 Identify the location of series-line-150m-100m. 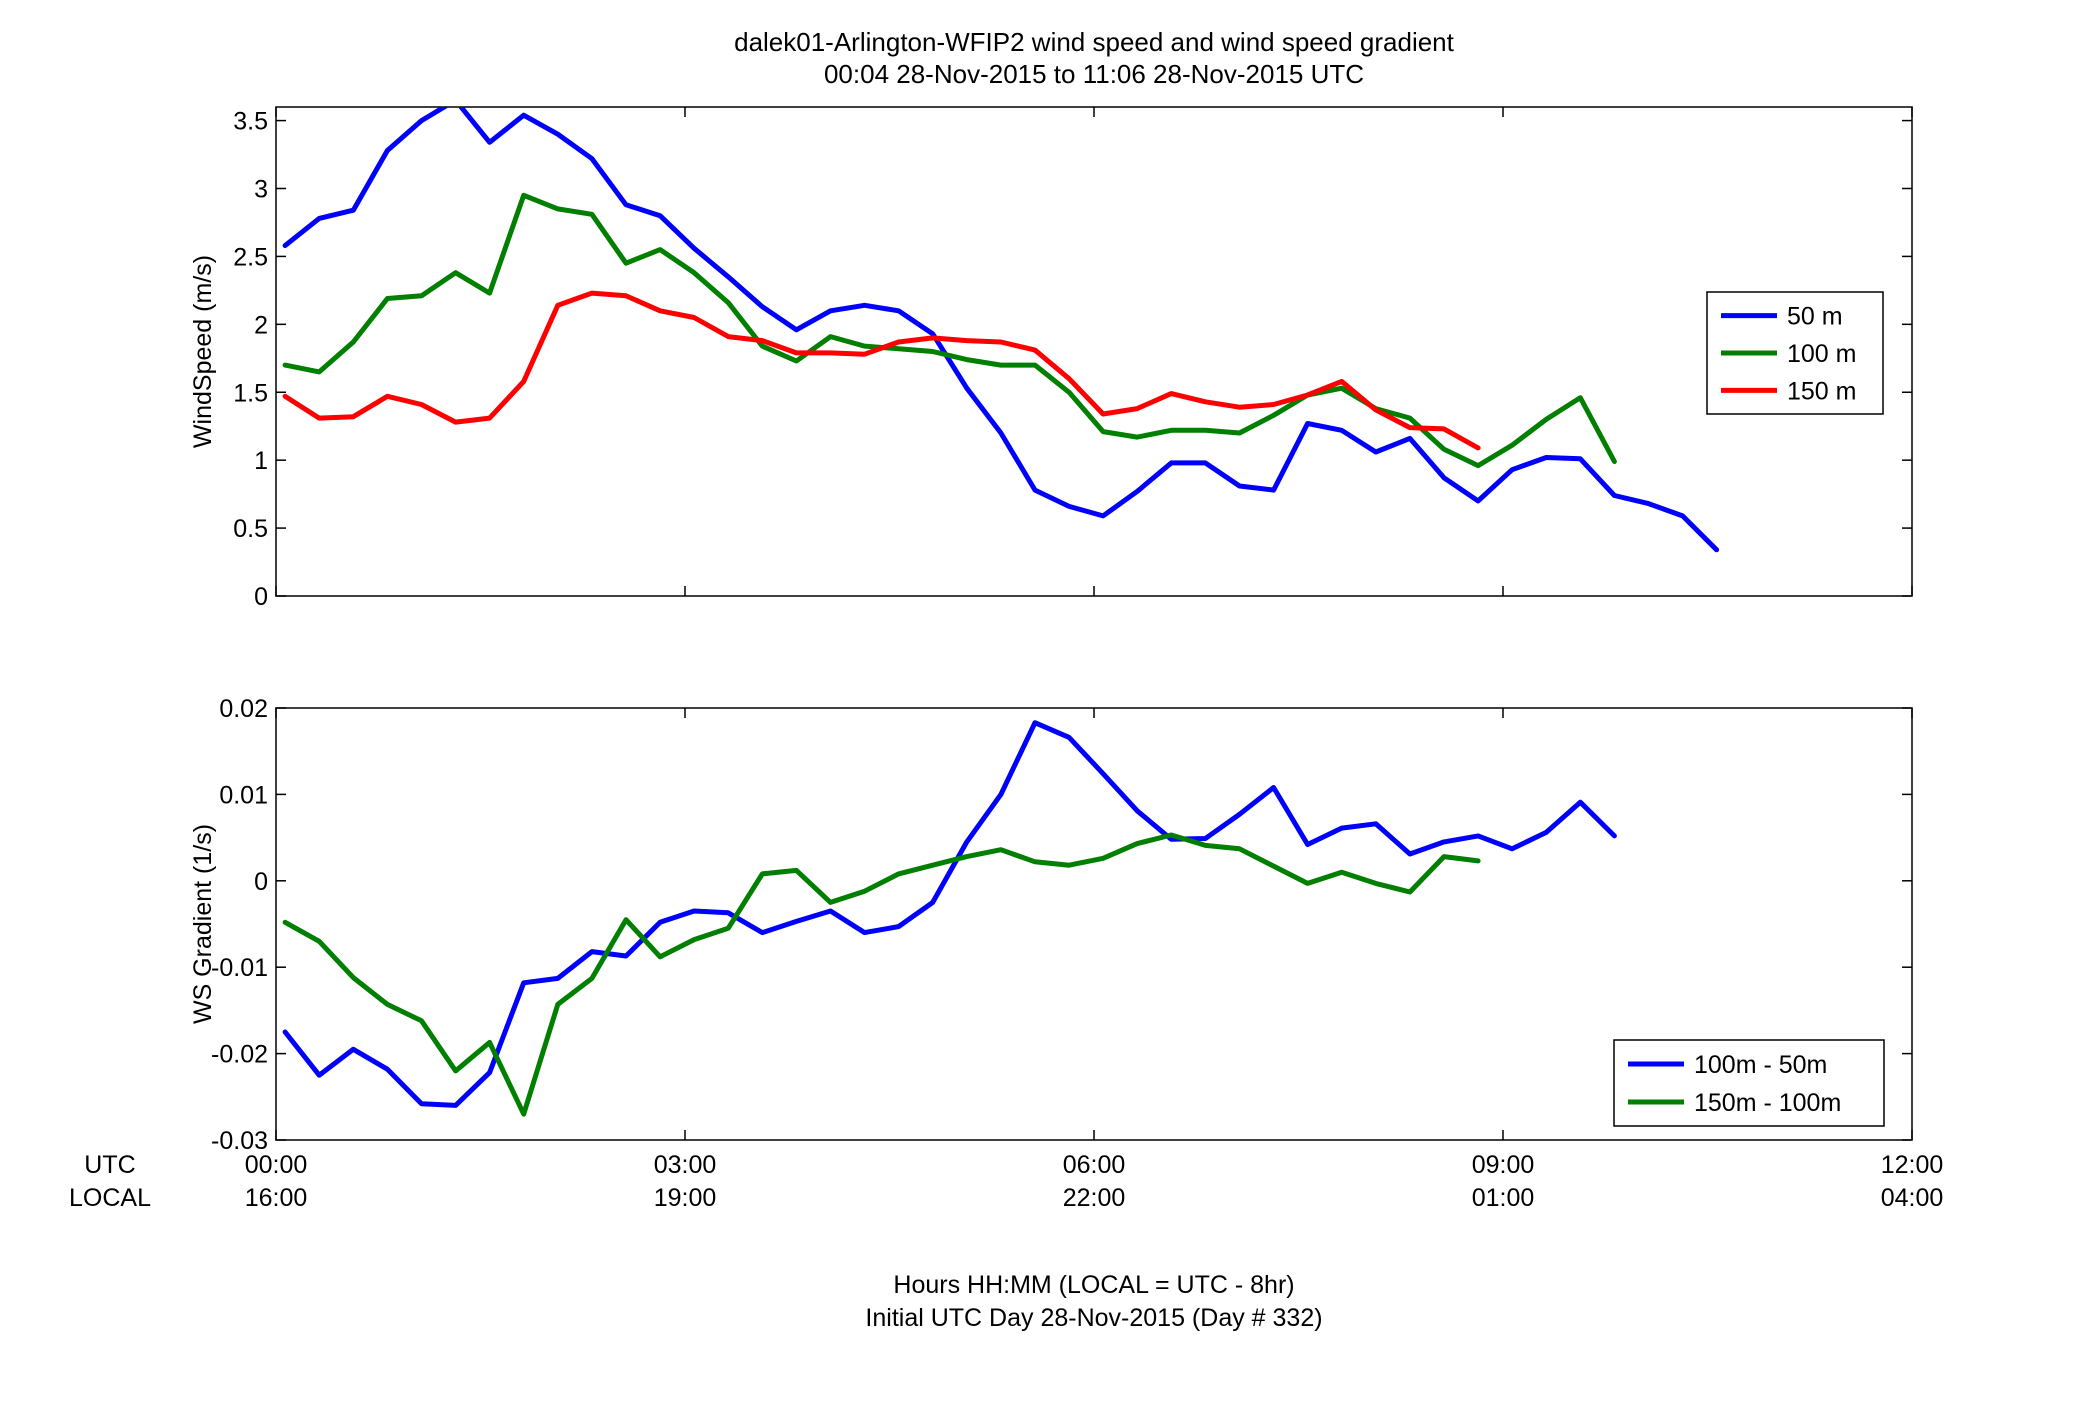
(881, 974).